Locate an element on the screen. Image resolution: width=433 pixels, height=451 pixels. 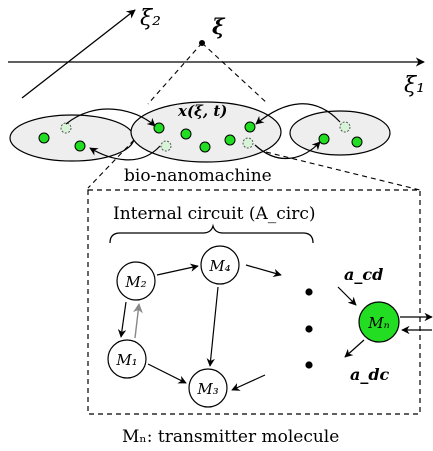
edge-m4-out is located at coordinates (263, 270).